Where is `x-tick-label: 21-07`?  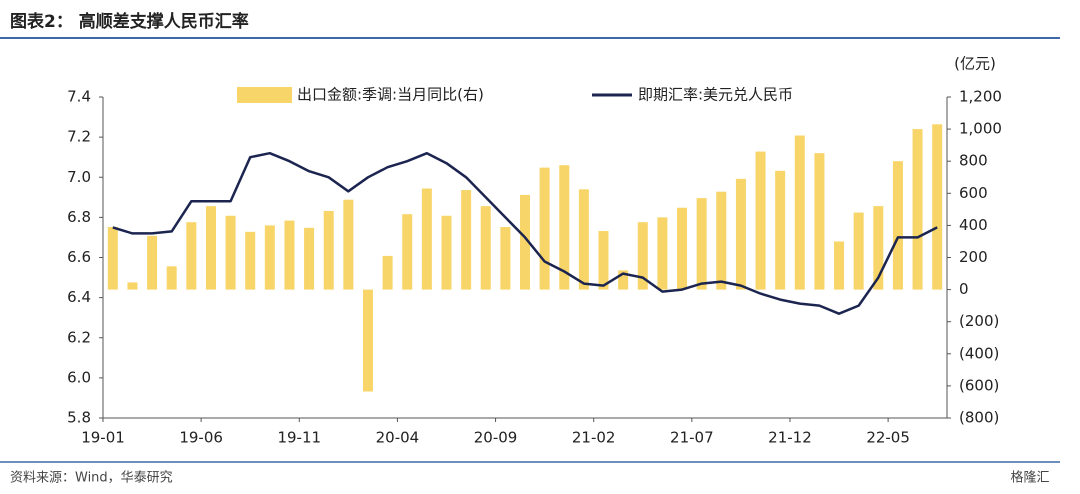
x-tick-label: 21-07 is located at coordinates (692, 438).